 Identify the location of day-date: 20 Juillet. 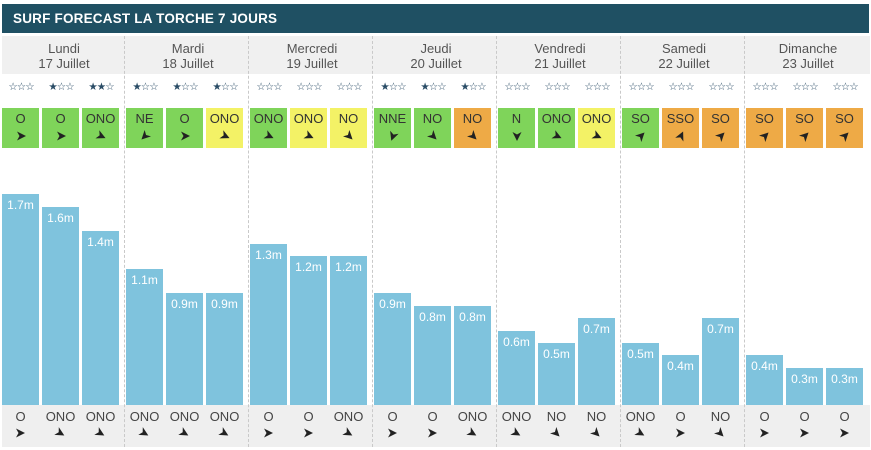
(436, 63).